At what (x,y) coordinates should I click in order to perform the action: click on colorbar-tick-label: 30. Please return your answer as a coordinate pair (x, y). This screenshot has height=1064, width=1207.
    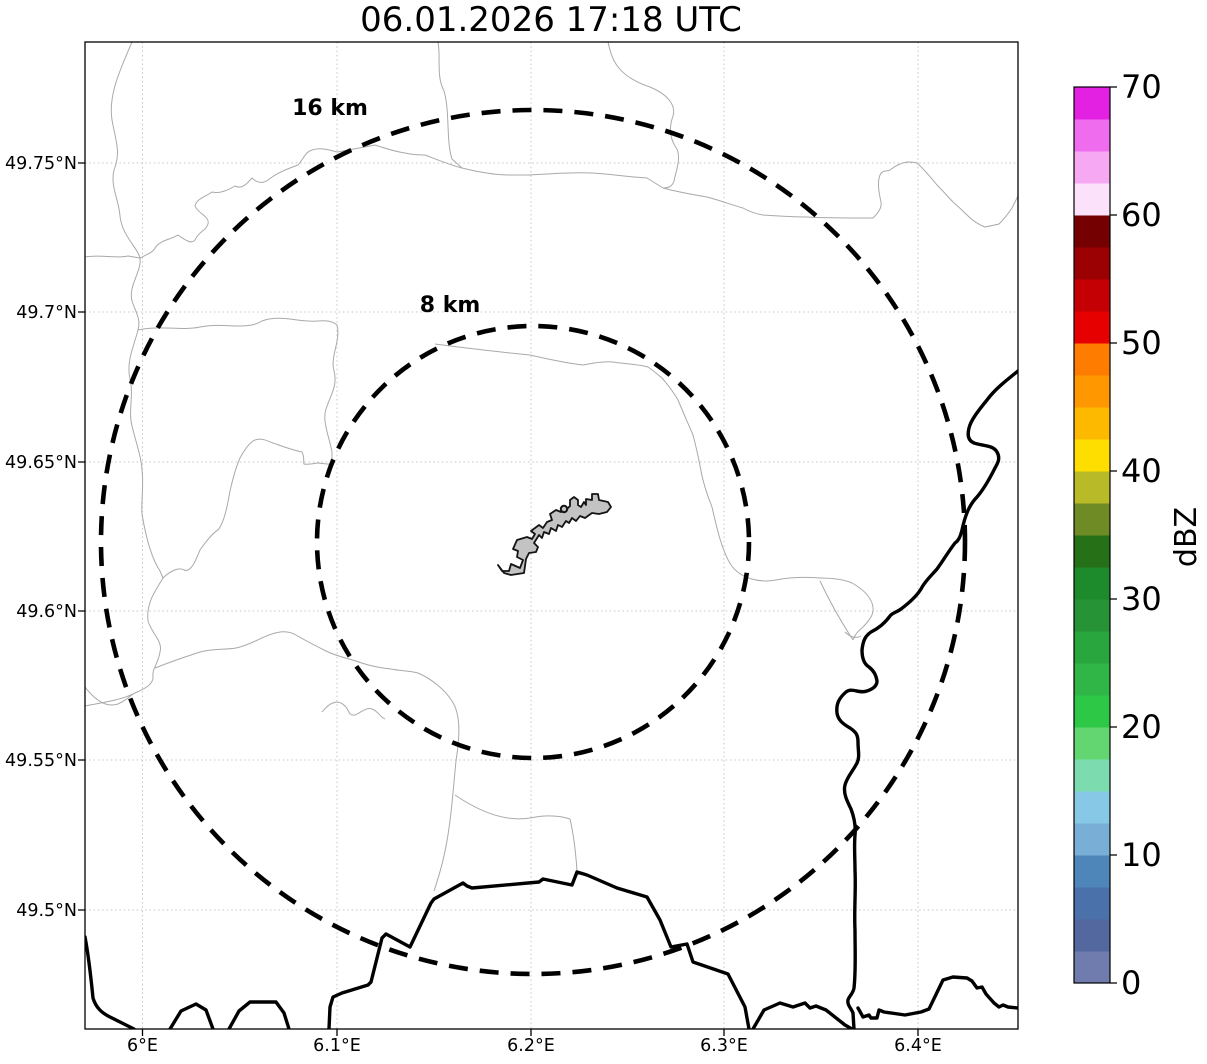
    Looking at the image, I should click on (1141, 599).